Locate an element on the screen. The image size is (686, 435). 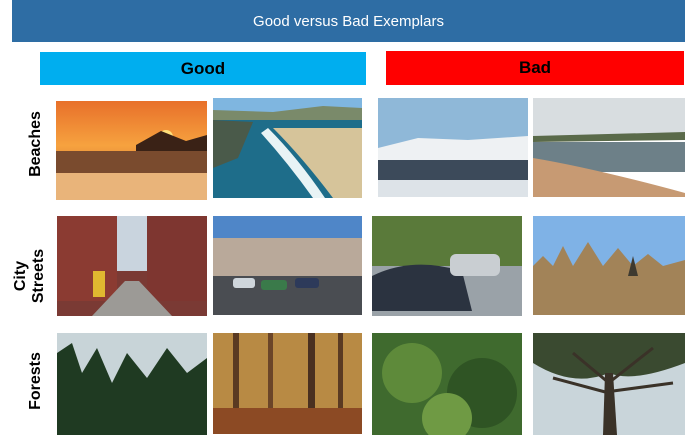
row-label-beaches: Beaches is located at coordinates (35, 144).